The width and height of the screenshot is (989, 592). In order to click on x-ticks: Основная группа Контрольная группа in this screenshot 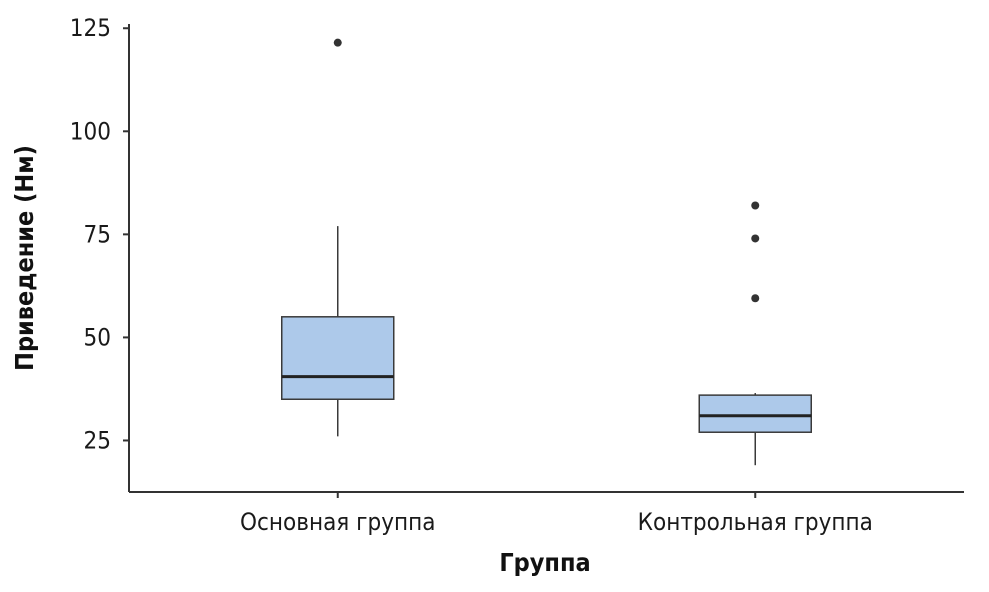, I will do `click(556, 514)`.